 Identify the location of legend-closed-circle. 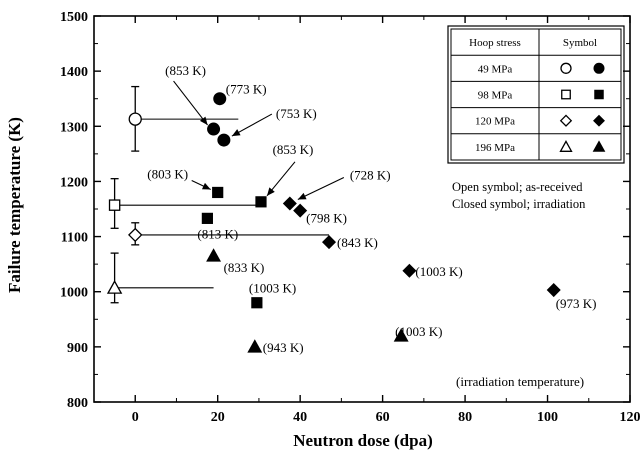
(599, 68).